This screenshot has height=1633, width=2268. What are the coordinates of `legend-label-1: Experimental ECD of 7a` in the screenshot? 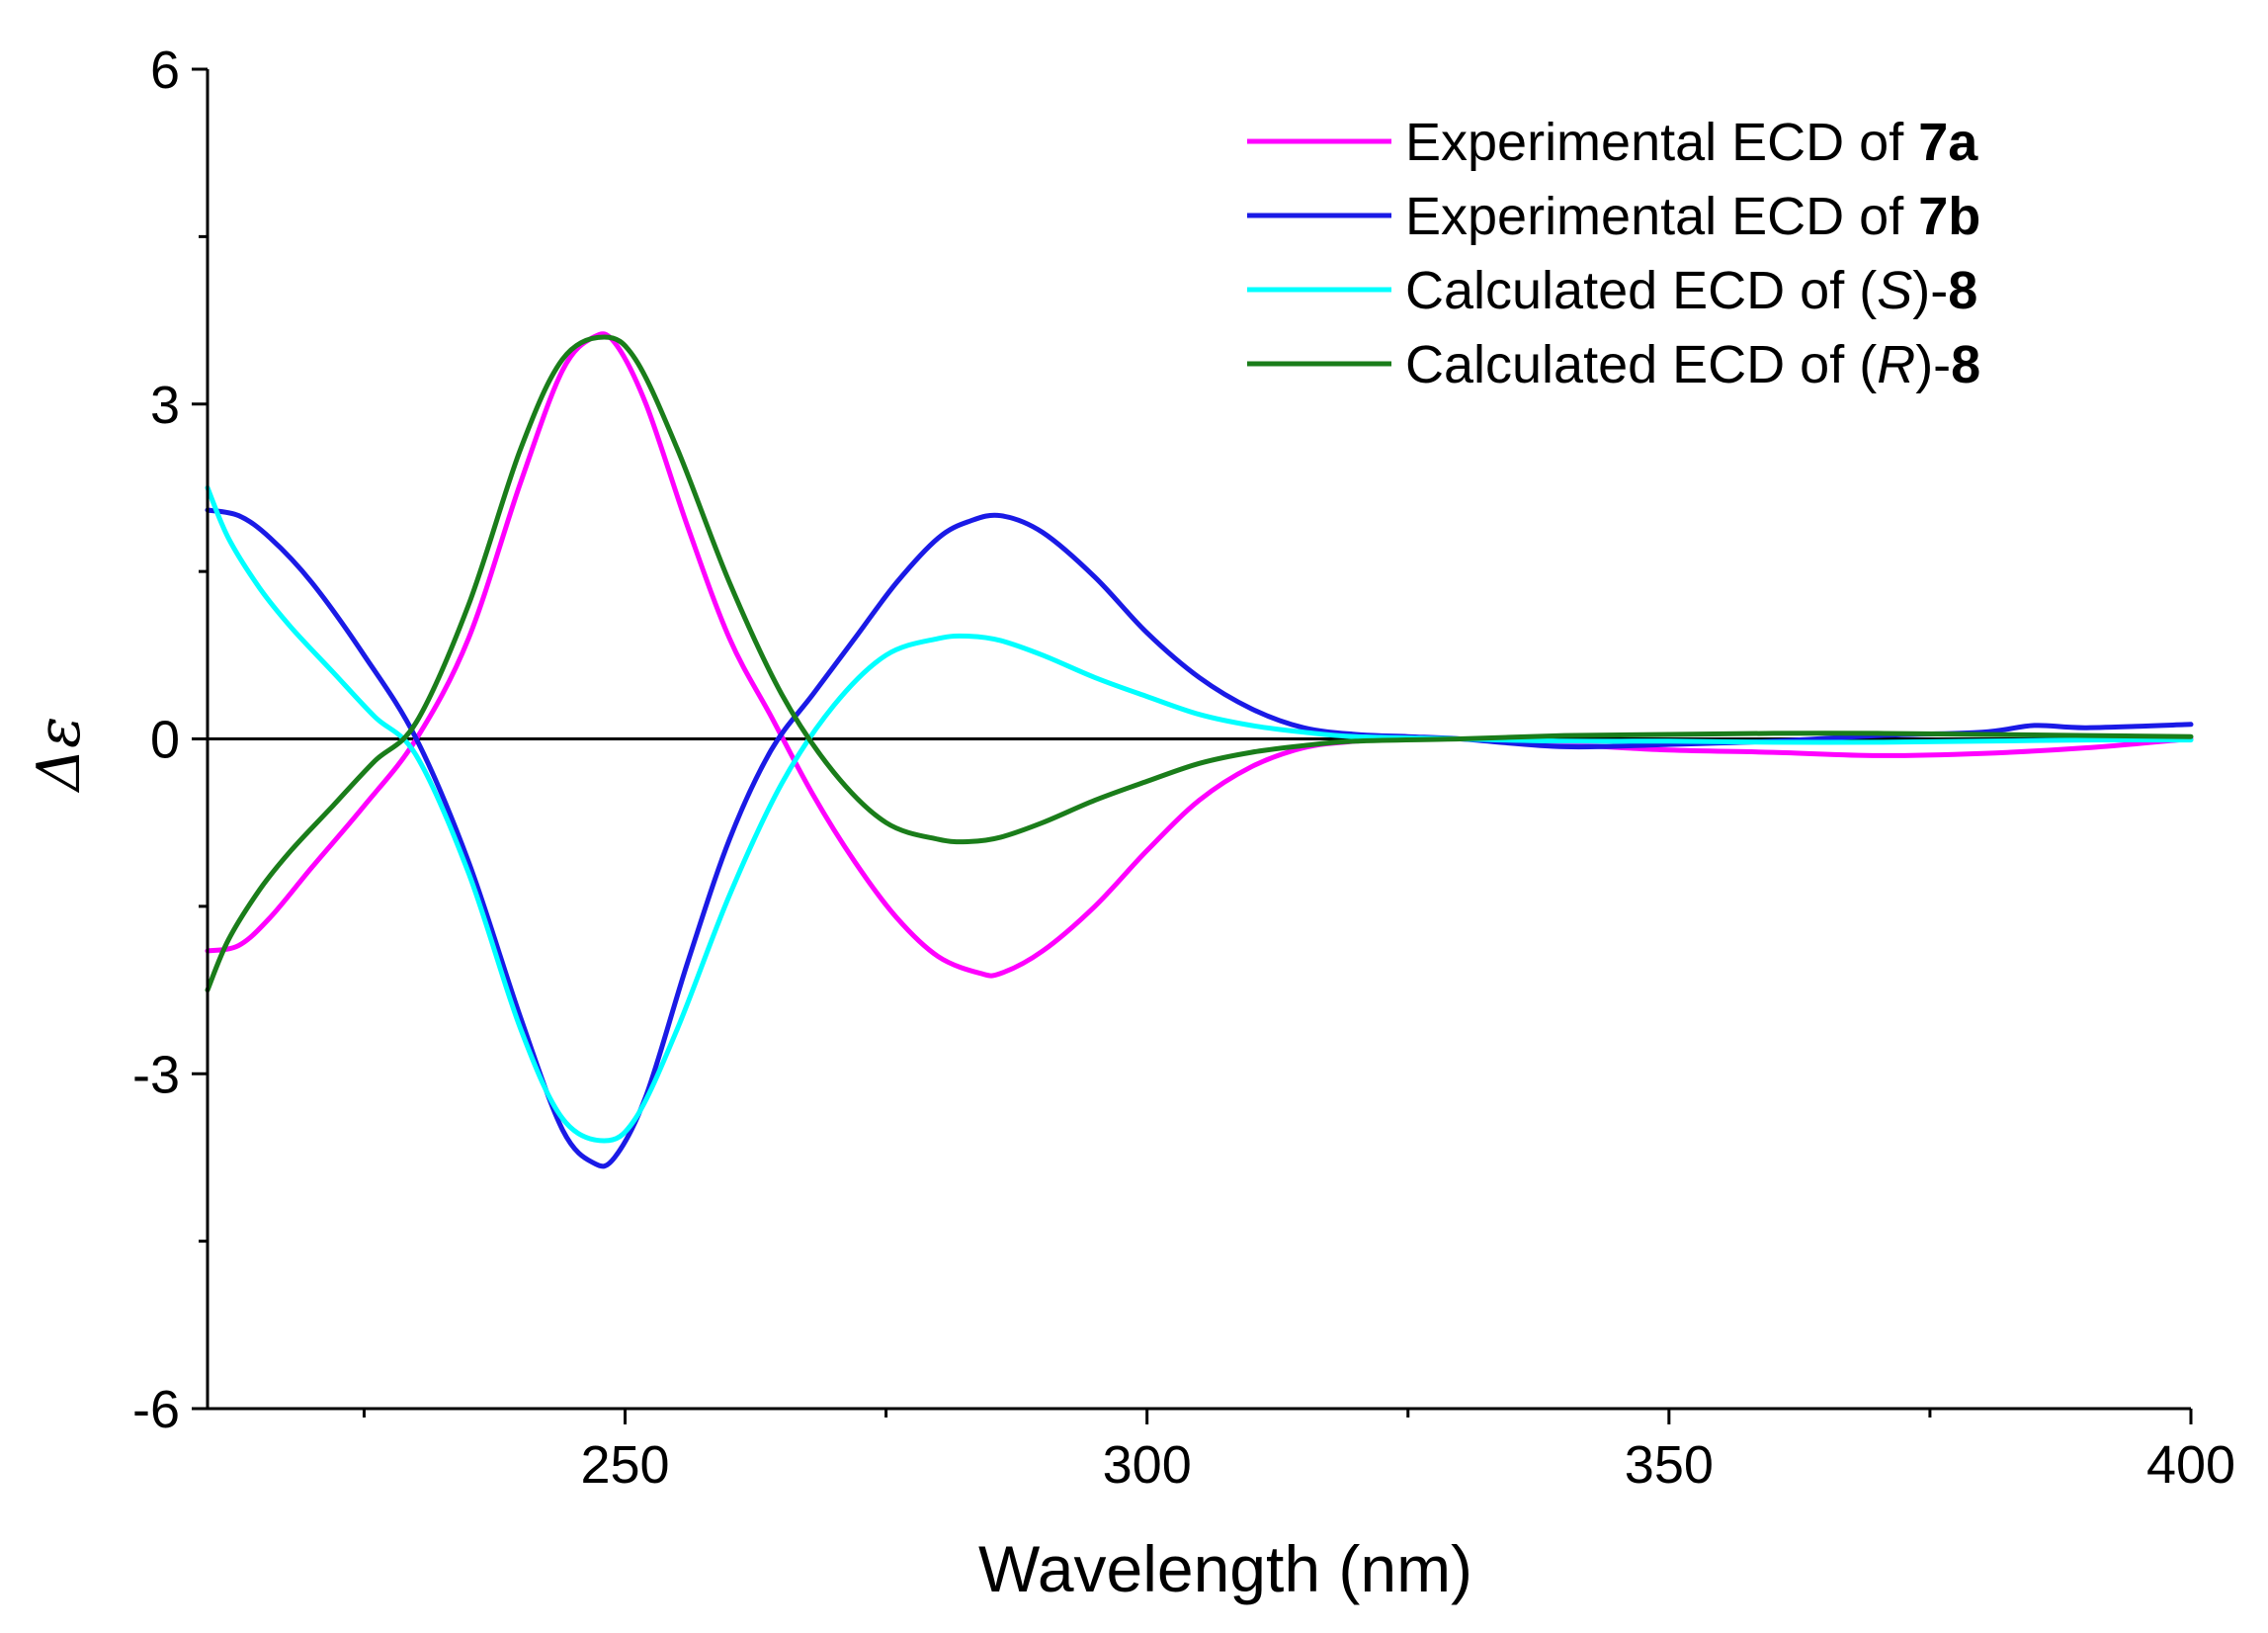 It's located at (1691, 142).